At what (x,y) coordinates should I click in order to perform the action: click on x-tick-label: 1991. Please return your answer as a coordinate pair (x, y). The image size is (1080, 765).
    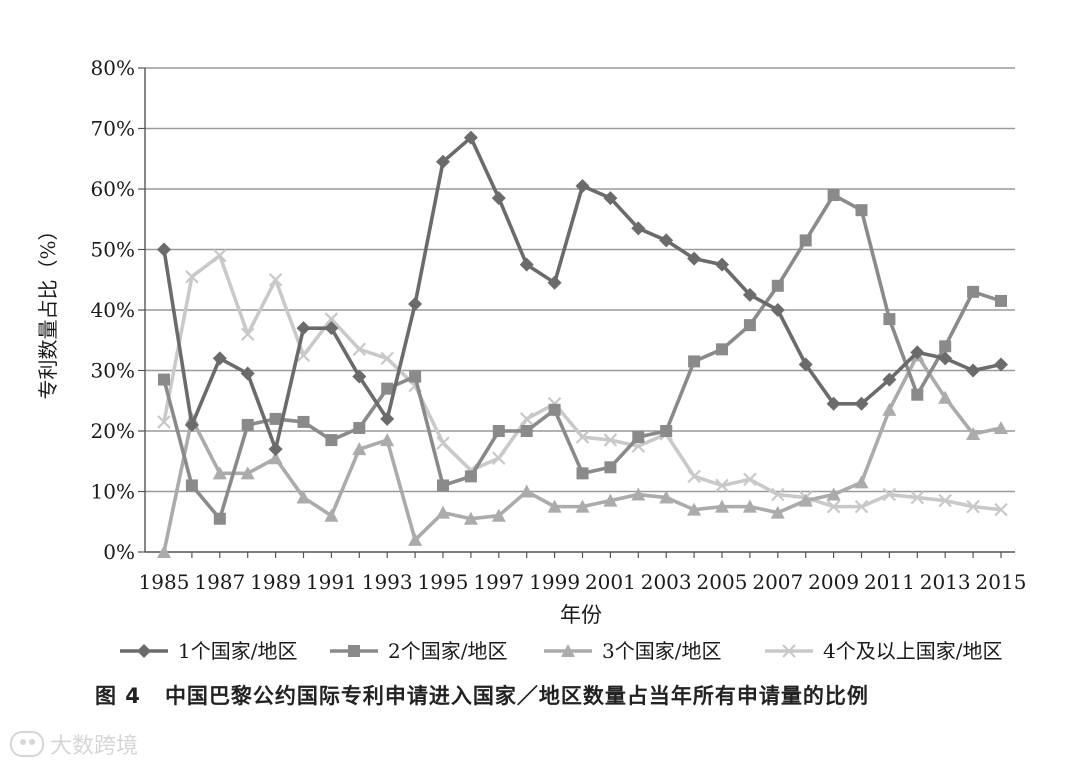
    Looking at the image, I should click on (331, 582).